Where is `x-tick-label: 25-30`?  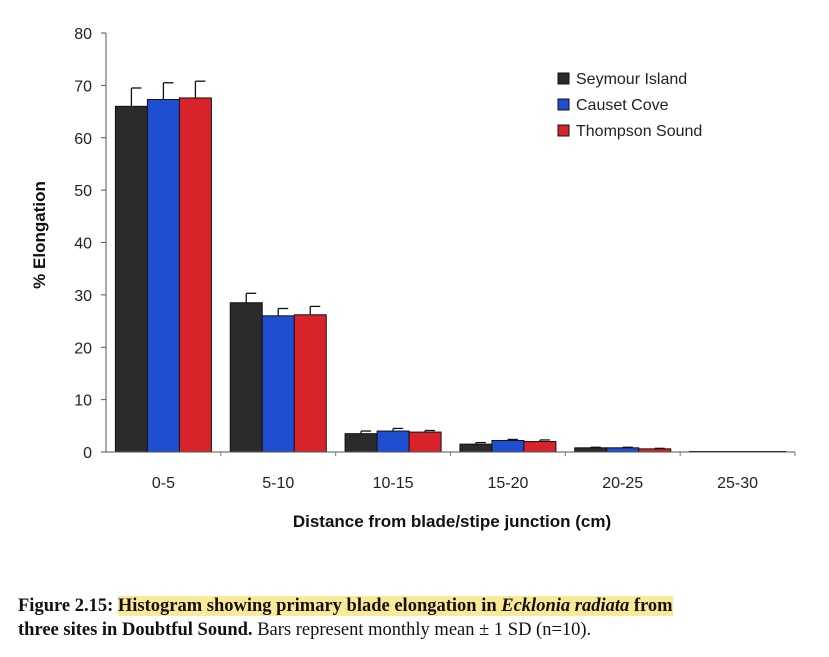 x-tick-label: 25-30 is located at coordinates (737, 483).